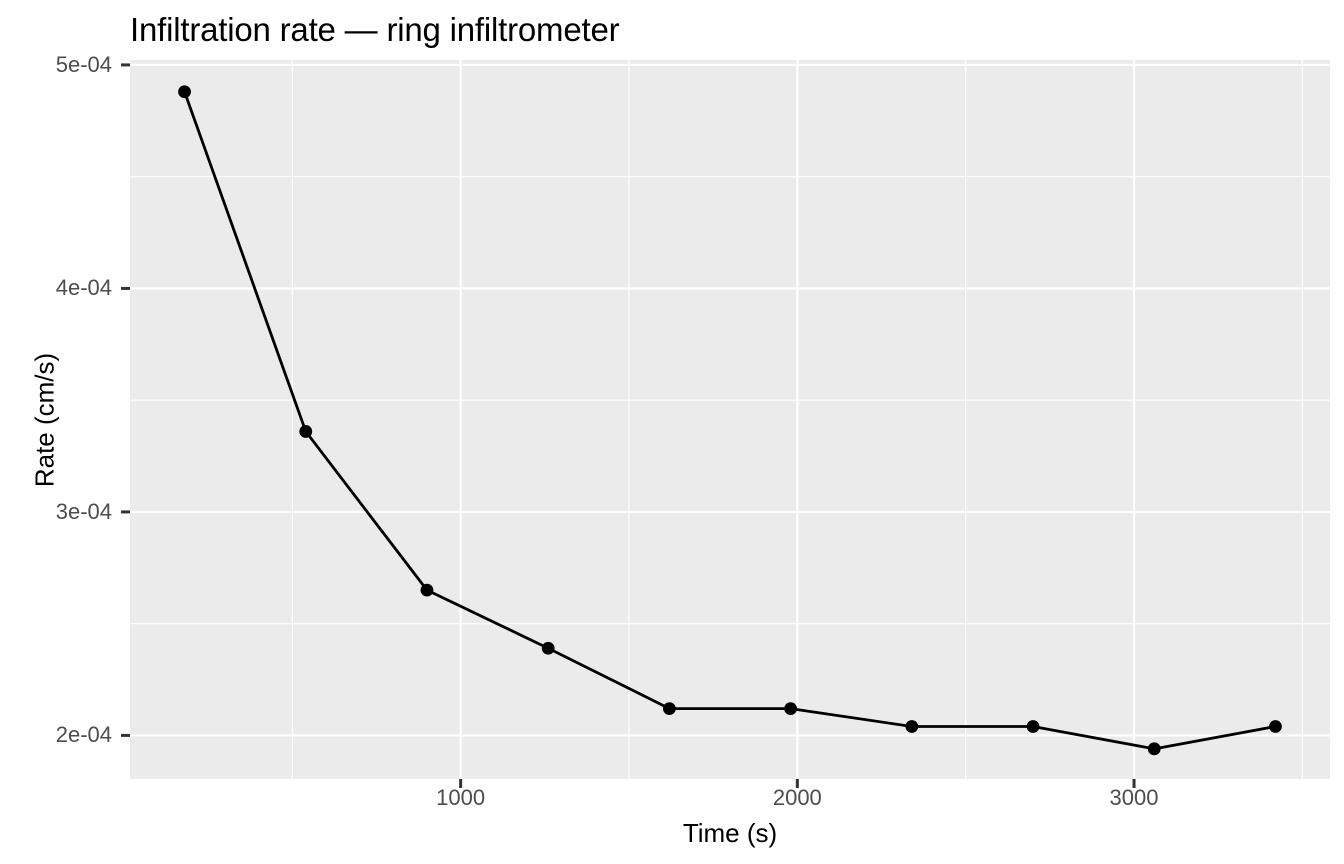  What do you see at coordinates (797, 797) in the screenshot?
I see `x-tick-label: 2000` at bounding box center [797, 797].